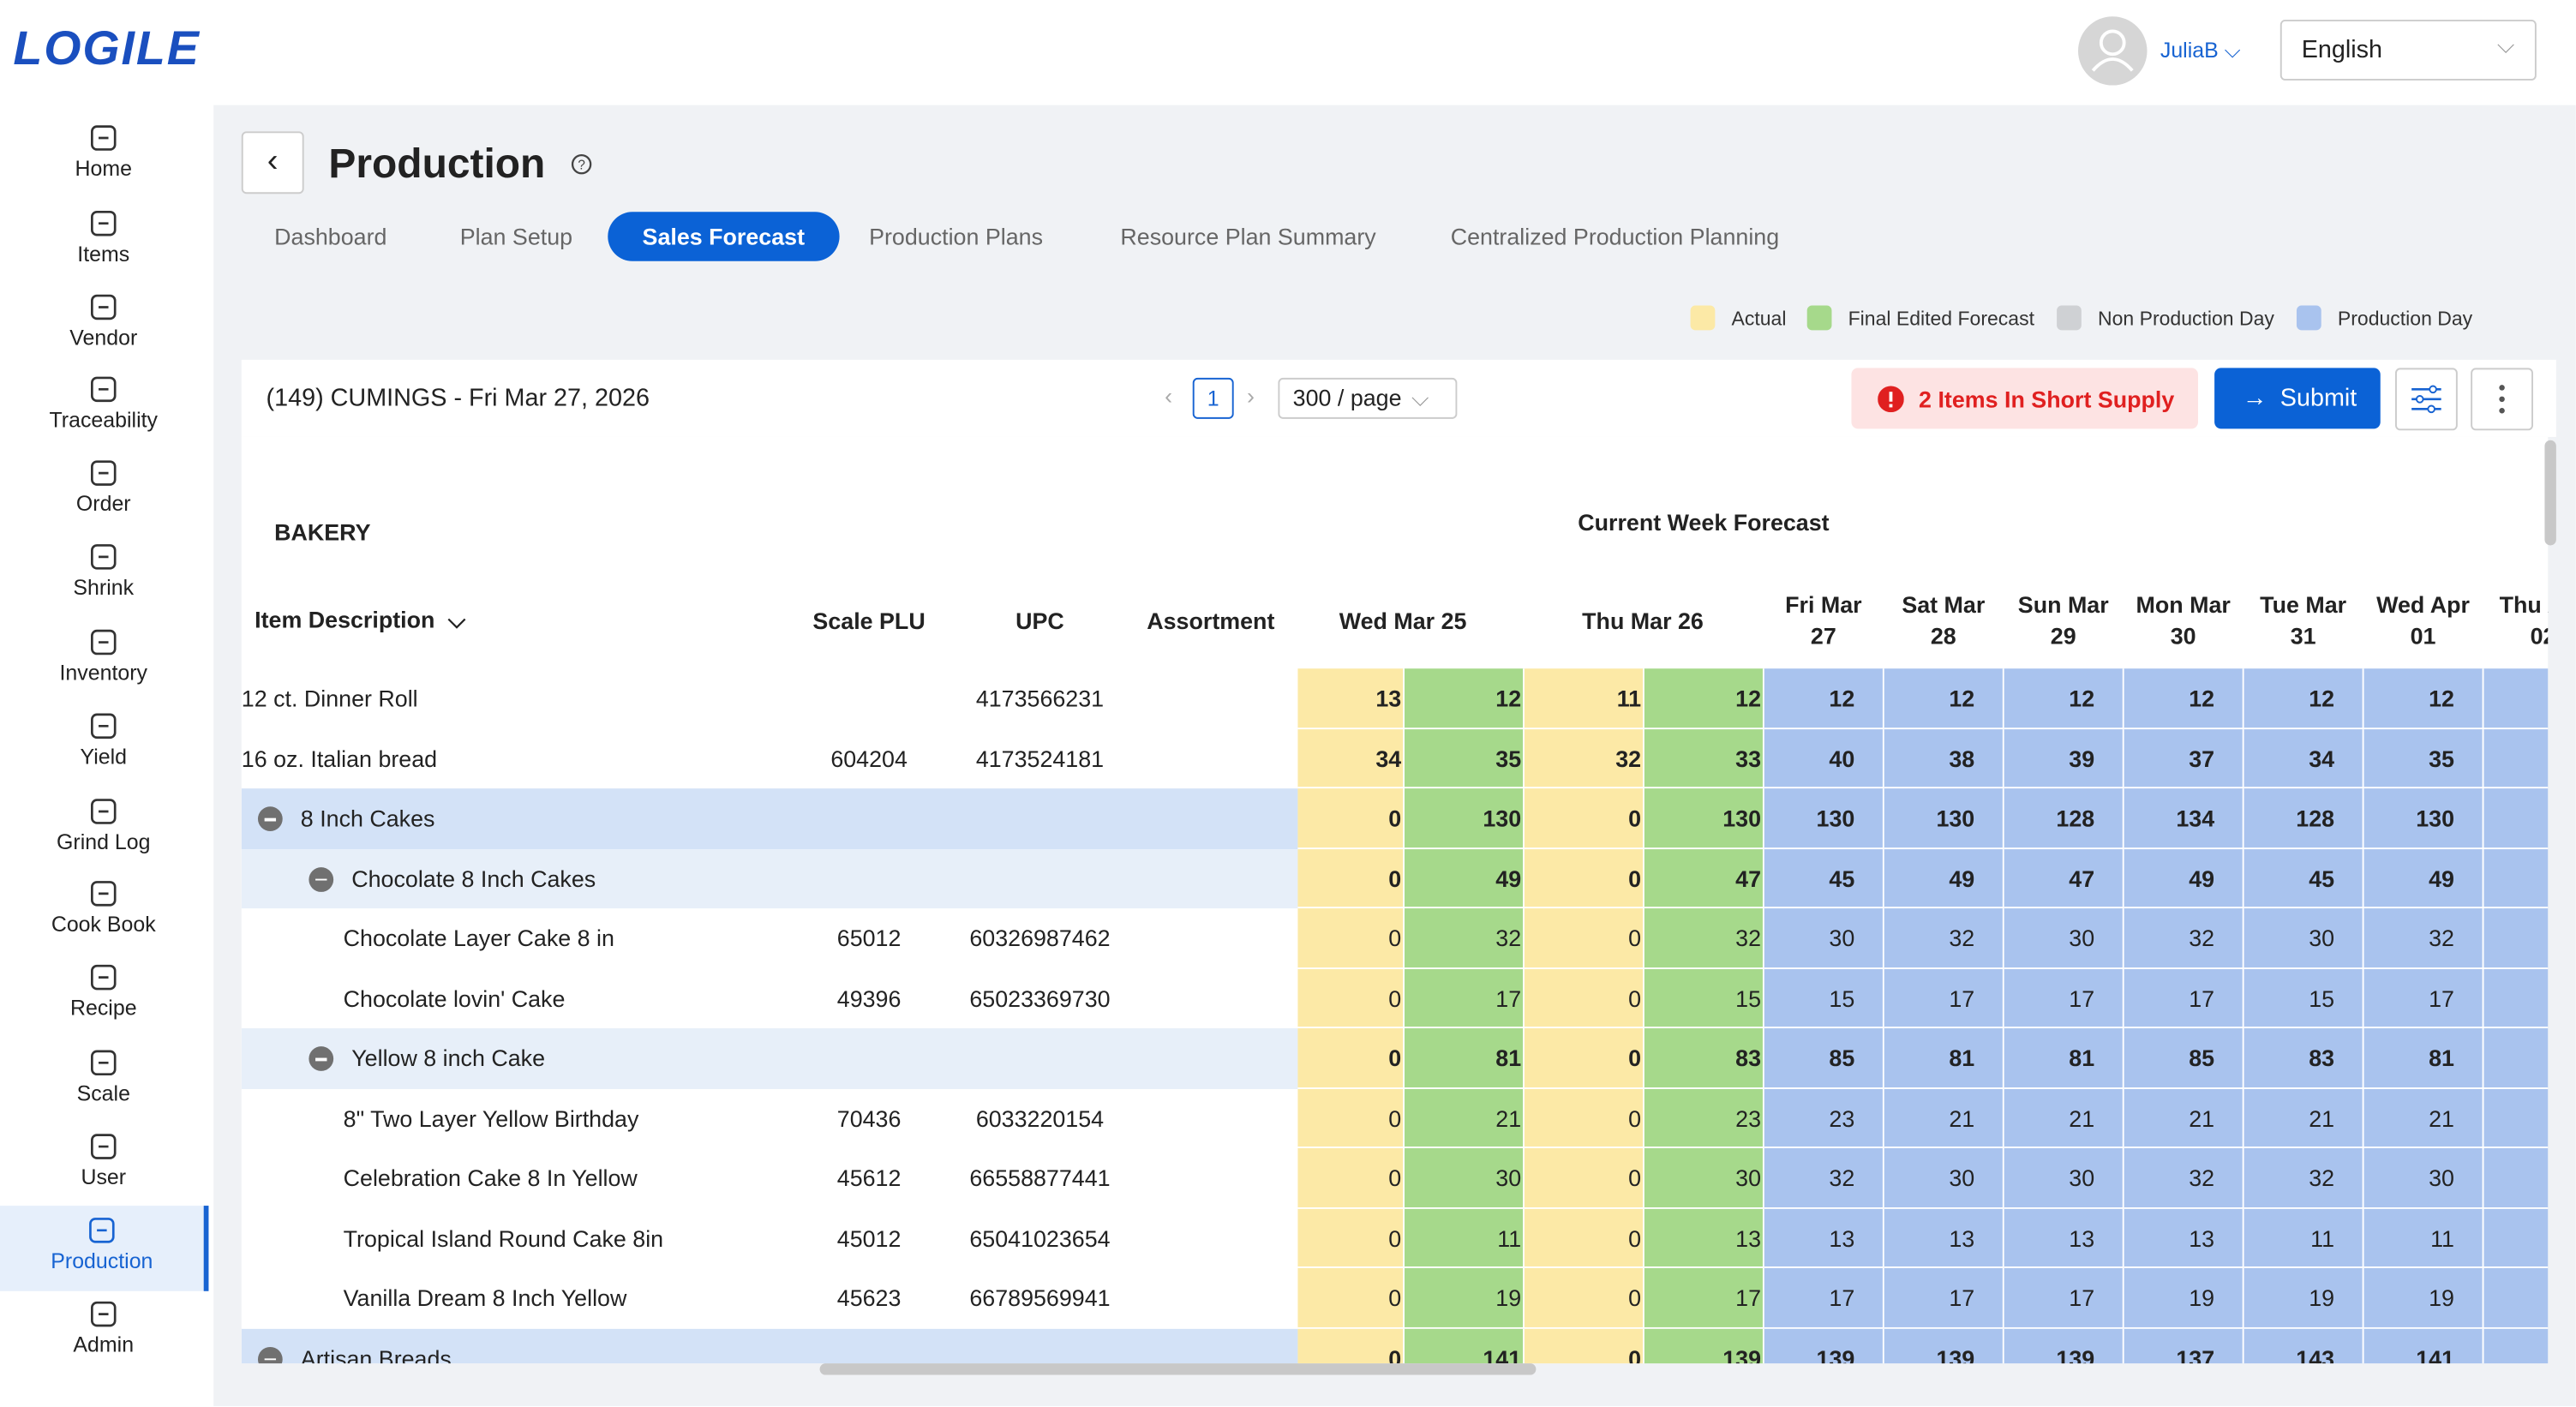  What do you see at coordinates (103, 995) in the screenshot?
I see `nav-item: Recipe` at bounding box center [103, 995].